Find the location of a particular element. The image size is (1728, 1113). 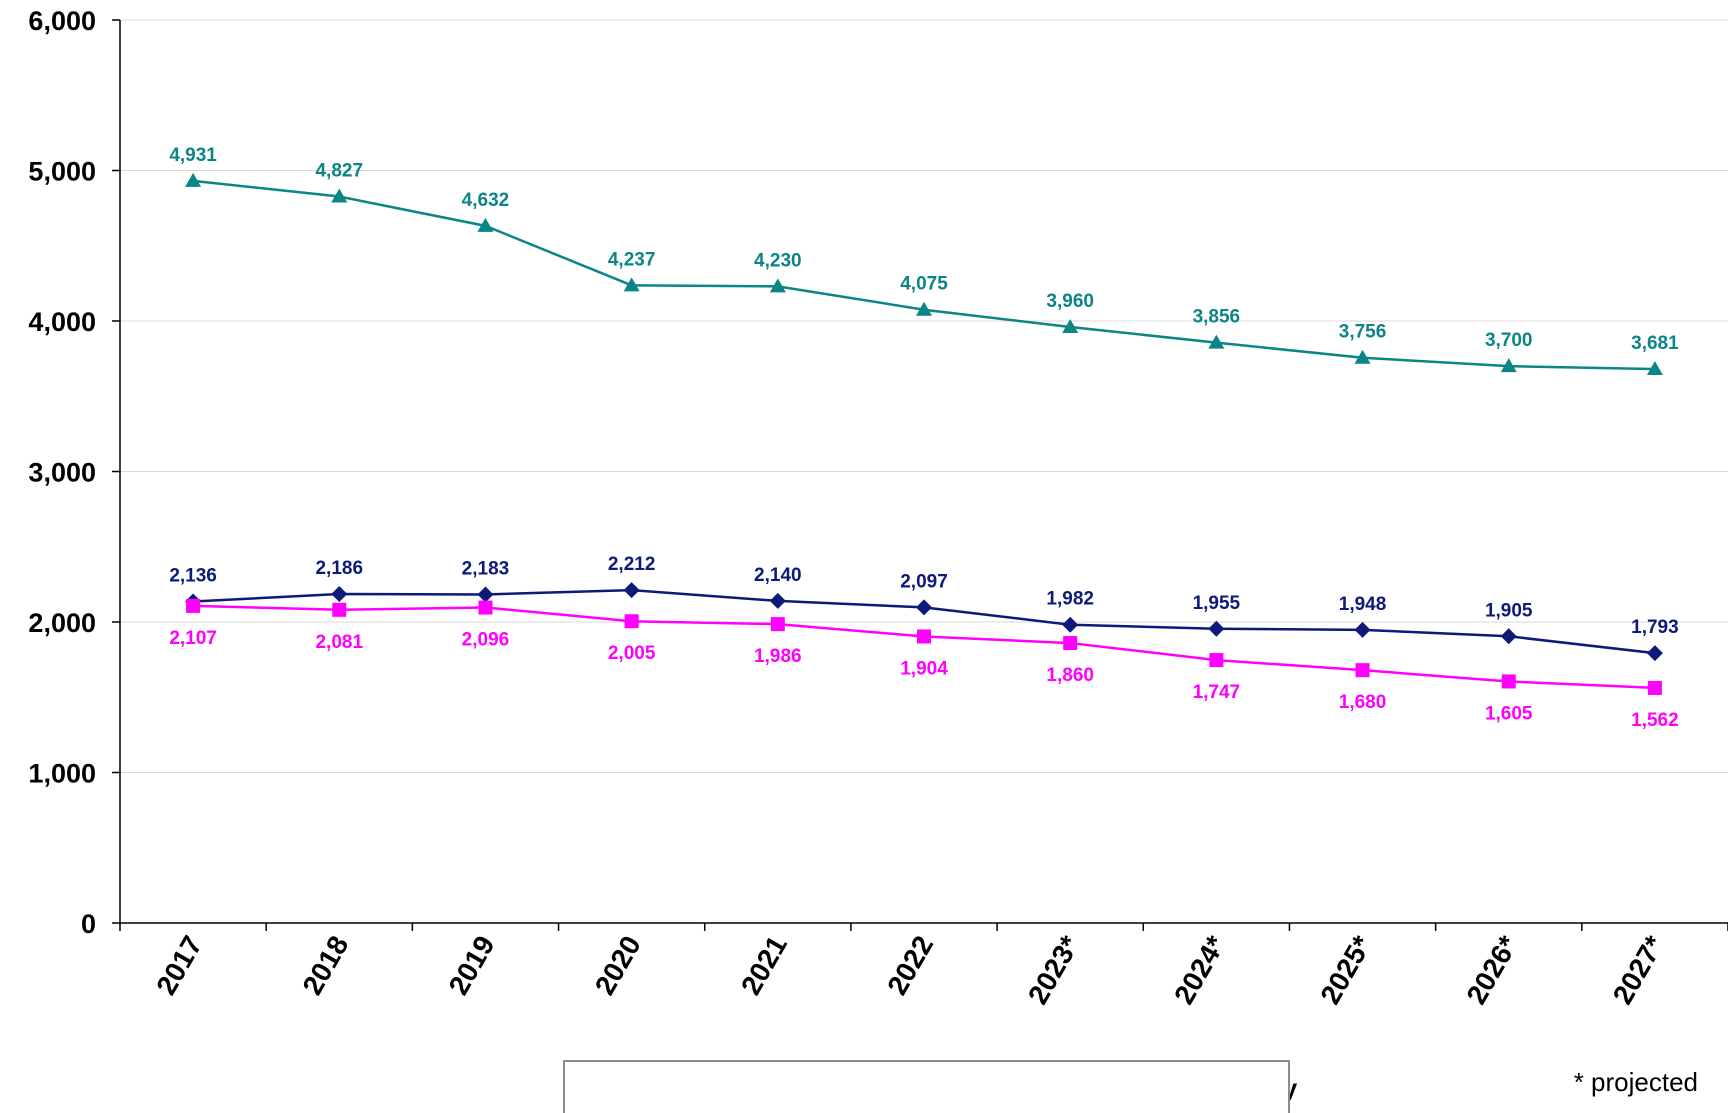

x-tick-label: 2026* is located at coordinates (1491, 969).